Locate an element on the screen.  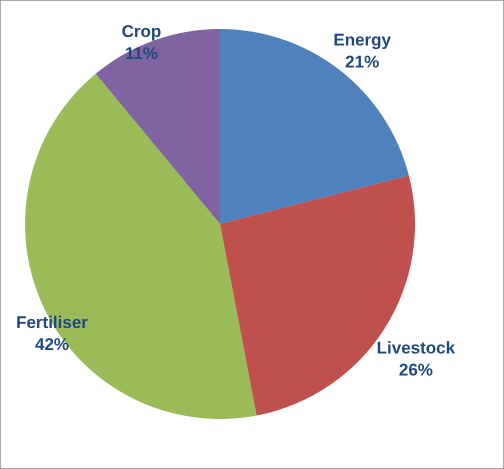
data-label: 26% is located at coordinates (415, 370).